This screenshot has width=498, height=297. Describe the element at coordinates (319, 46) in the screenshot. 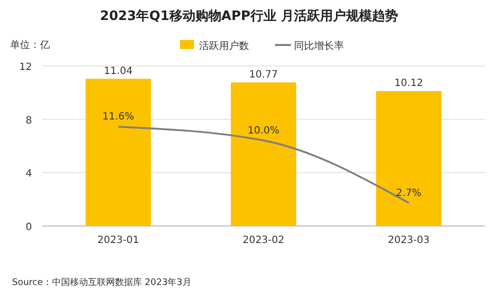

I see `legend-label: 同比增长率` at that location.